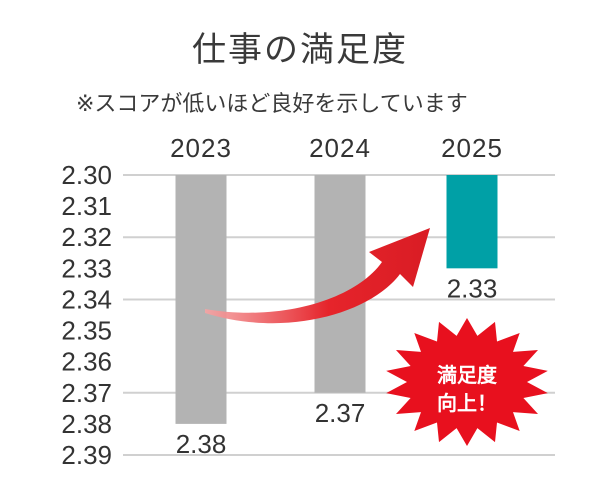 The height and width of the screenshot is (490, 613). I want to click on bar-value-label: 2.38, so click(201, 444).